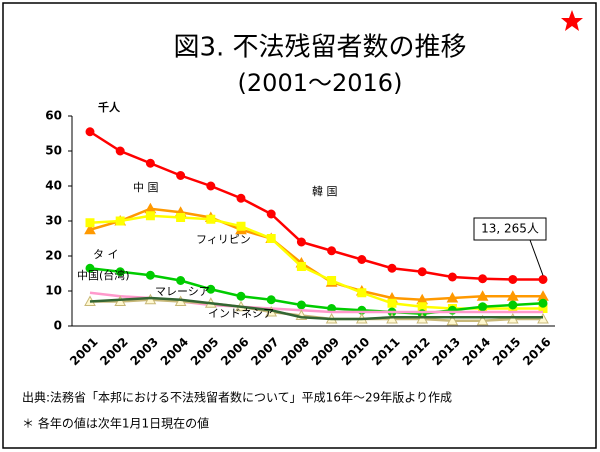 The height and width of the screenshot is (452, 600). I want to click on y-tick-label: 0, so click(58, 326).